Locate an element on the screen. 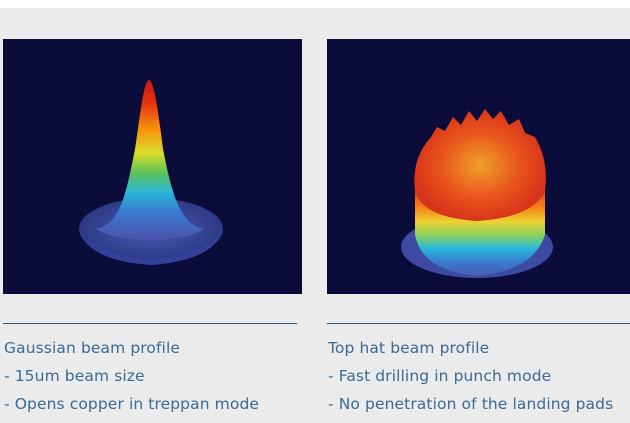 The image size is (630, 423). top-hat-wall is located at coordinates (480, 233).